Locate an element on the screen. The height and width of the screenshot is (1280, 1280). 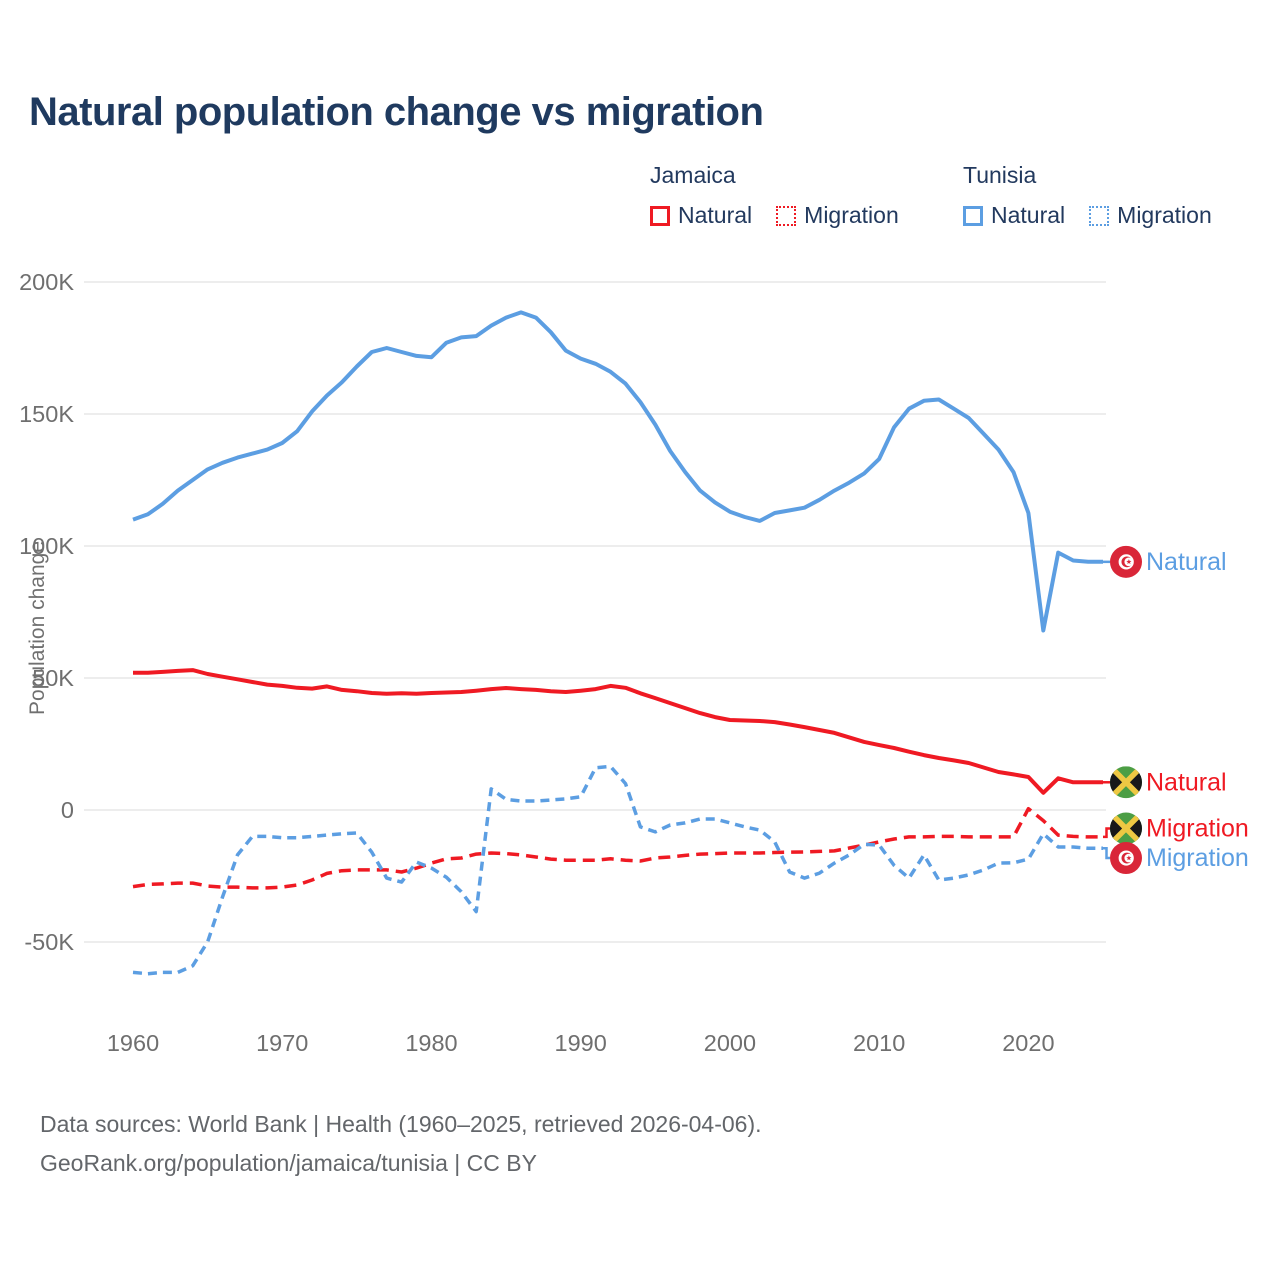
x-tick-label: 1970 is located at coordinates (282, 1043).